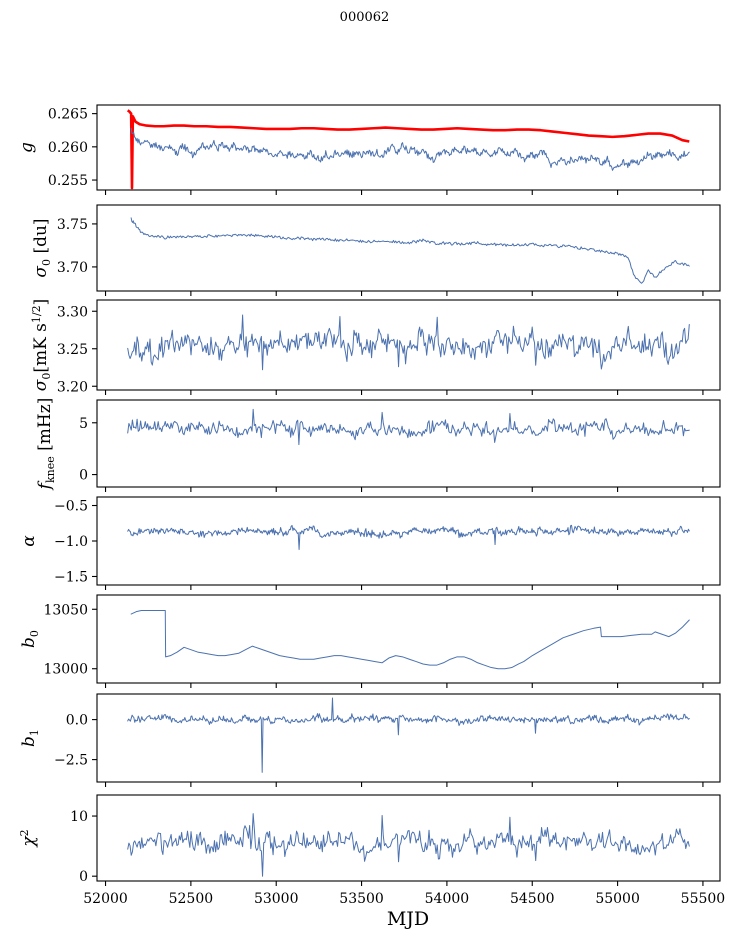 The image size is (729, 944). Describe the element at coordinates (79, 817) in the screenshot. I see `y-tick-label: 10` at that location.